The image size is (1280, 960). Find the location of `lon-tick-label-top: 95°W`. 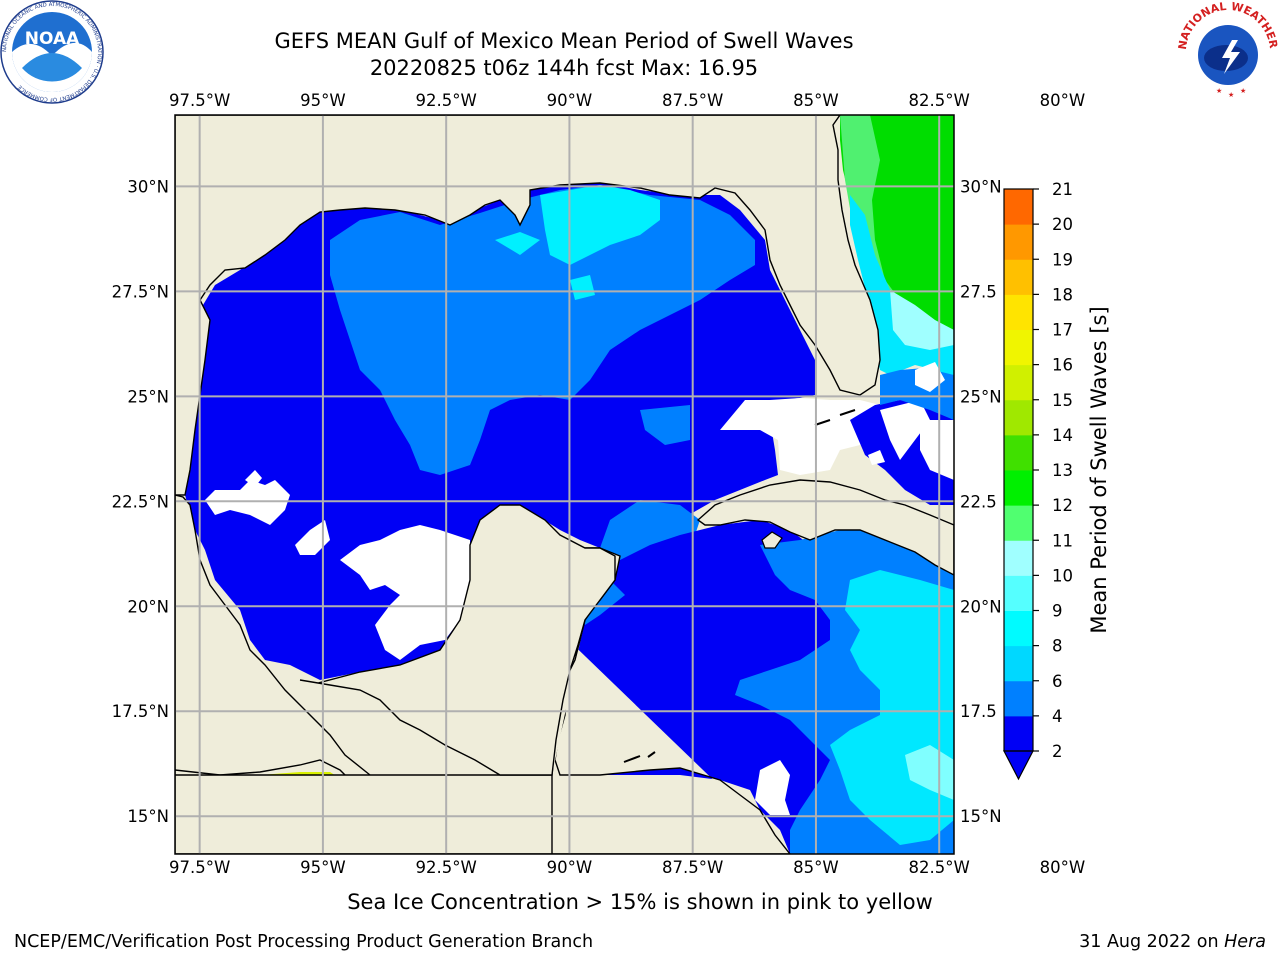

lon-tick-label-top: 95°W is located at coordinates (323, 100).